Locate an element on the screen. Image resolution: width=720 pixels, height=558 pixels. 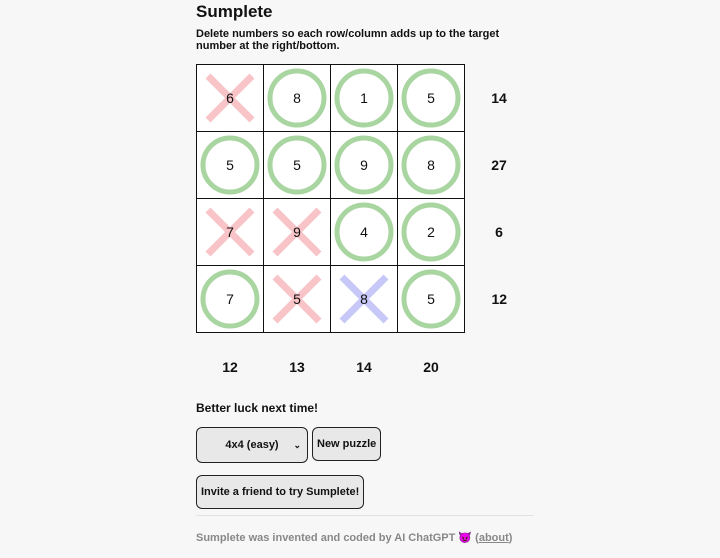
grid-cell: 2 is located at coordinates (431, 232).